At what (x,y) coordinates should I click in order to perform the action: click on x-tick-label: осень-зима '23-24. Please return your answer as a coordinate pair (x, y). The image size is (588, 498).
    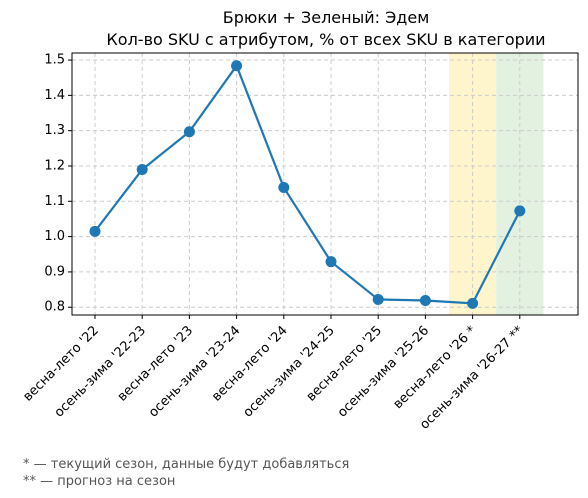
    Looking at the image, I should click on (194, 371).